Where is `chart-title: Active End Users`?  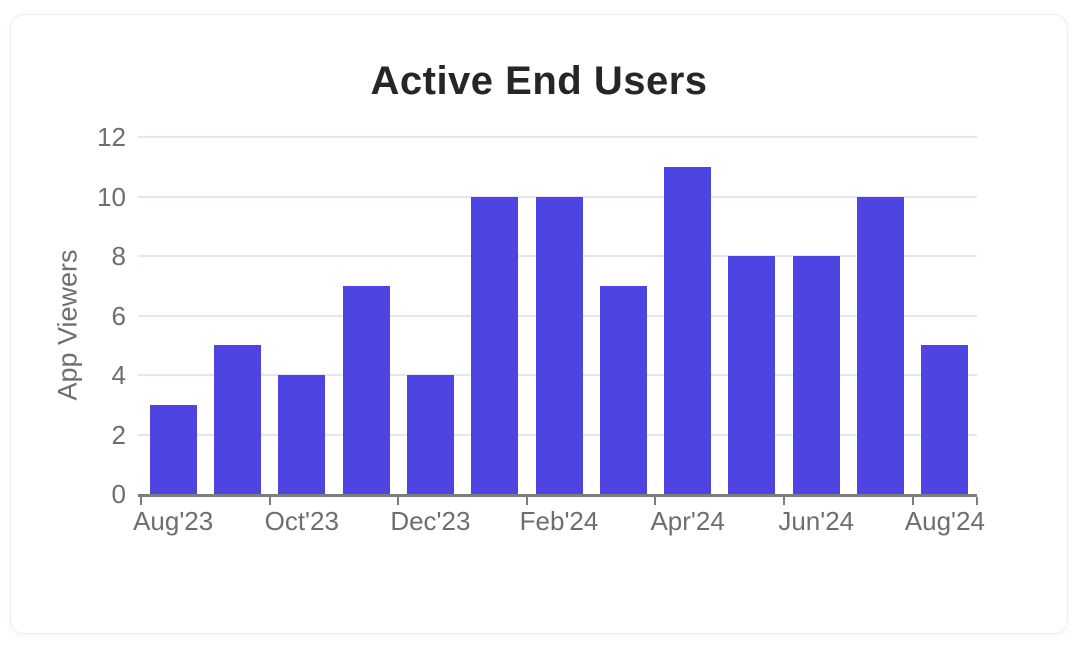
chart-title: Active End Users is located at coordinates (539, 81).